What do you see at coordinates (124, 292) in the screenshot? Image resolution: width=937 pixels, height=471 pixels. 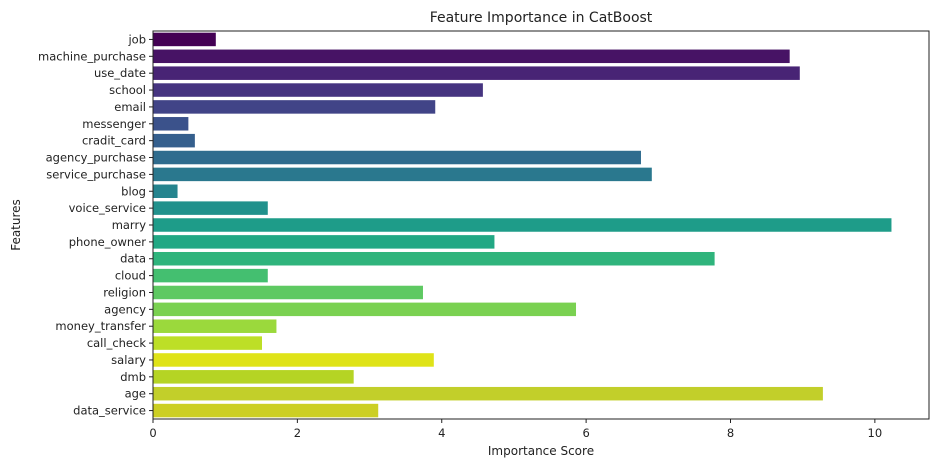 I see `y-tick-label: religion` at bounding box center [124, 292].